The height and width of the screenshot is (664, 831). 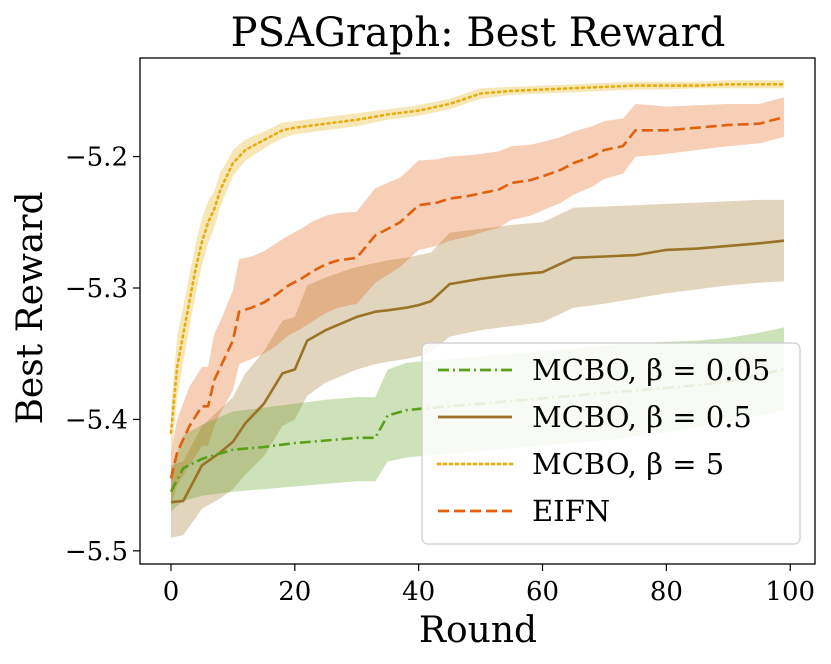 What do you see at coordinates (628, 464) in the screenshot?
I see `legend-label-2: MCBO, β = 5` at bounding box center [628, 464].